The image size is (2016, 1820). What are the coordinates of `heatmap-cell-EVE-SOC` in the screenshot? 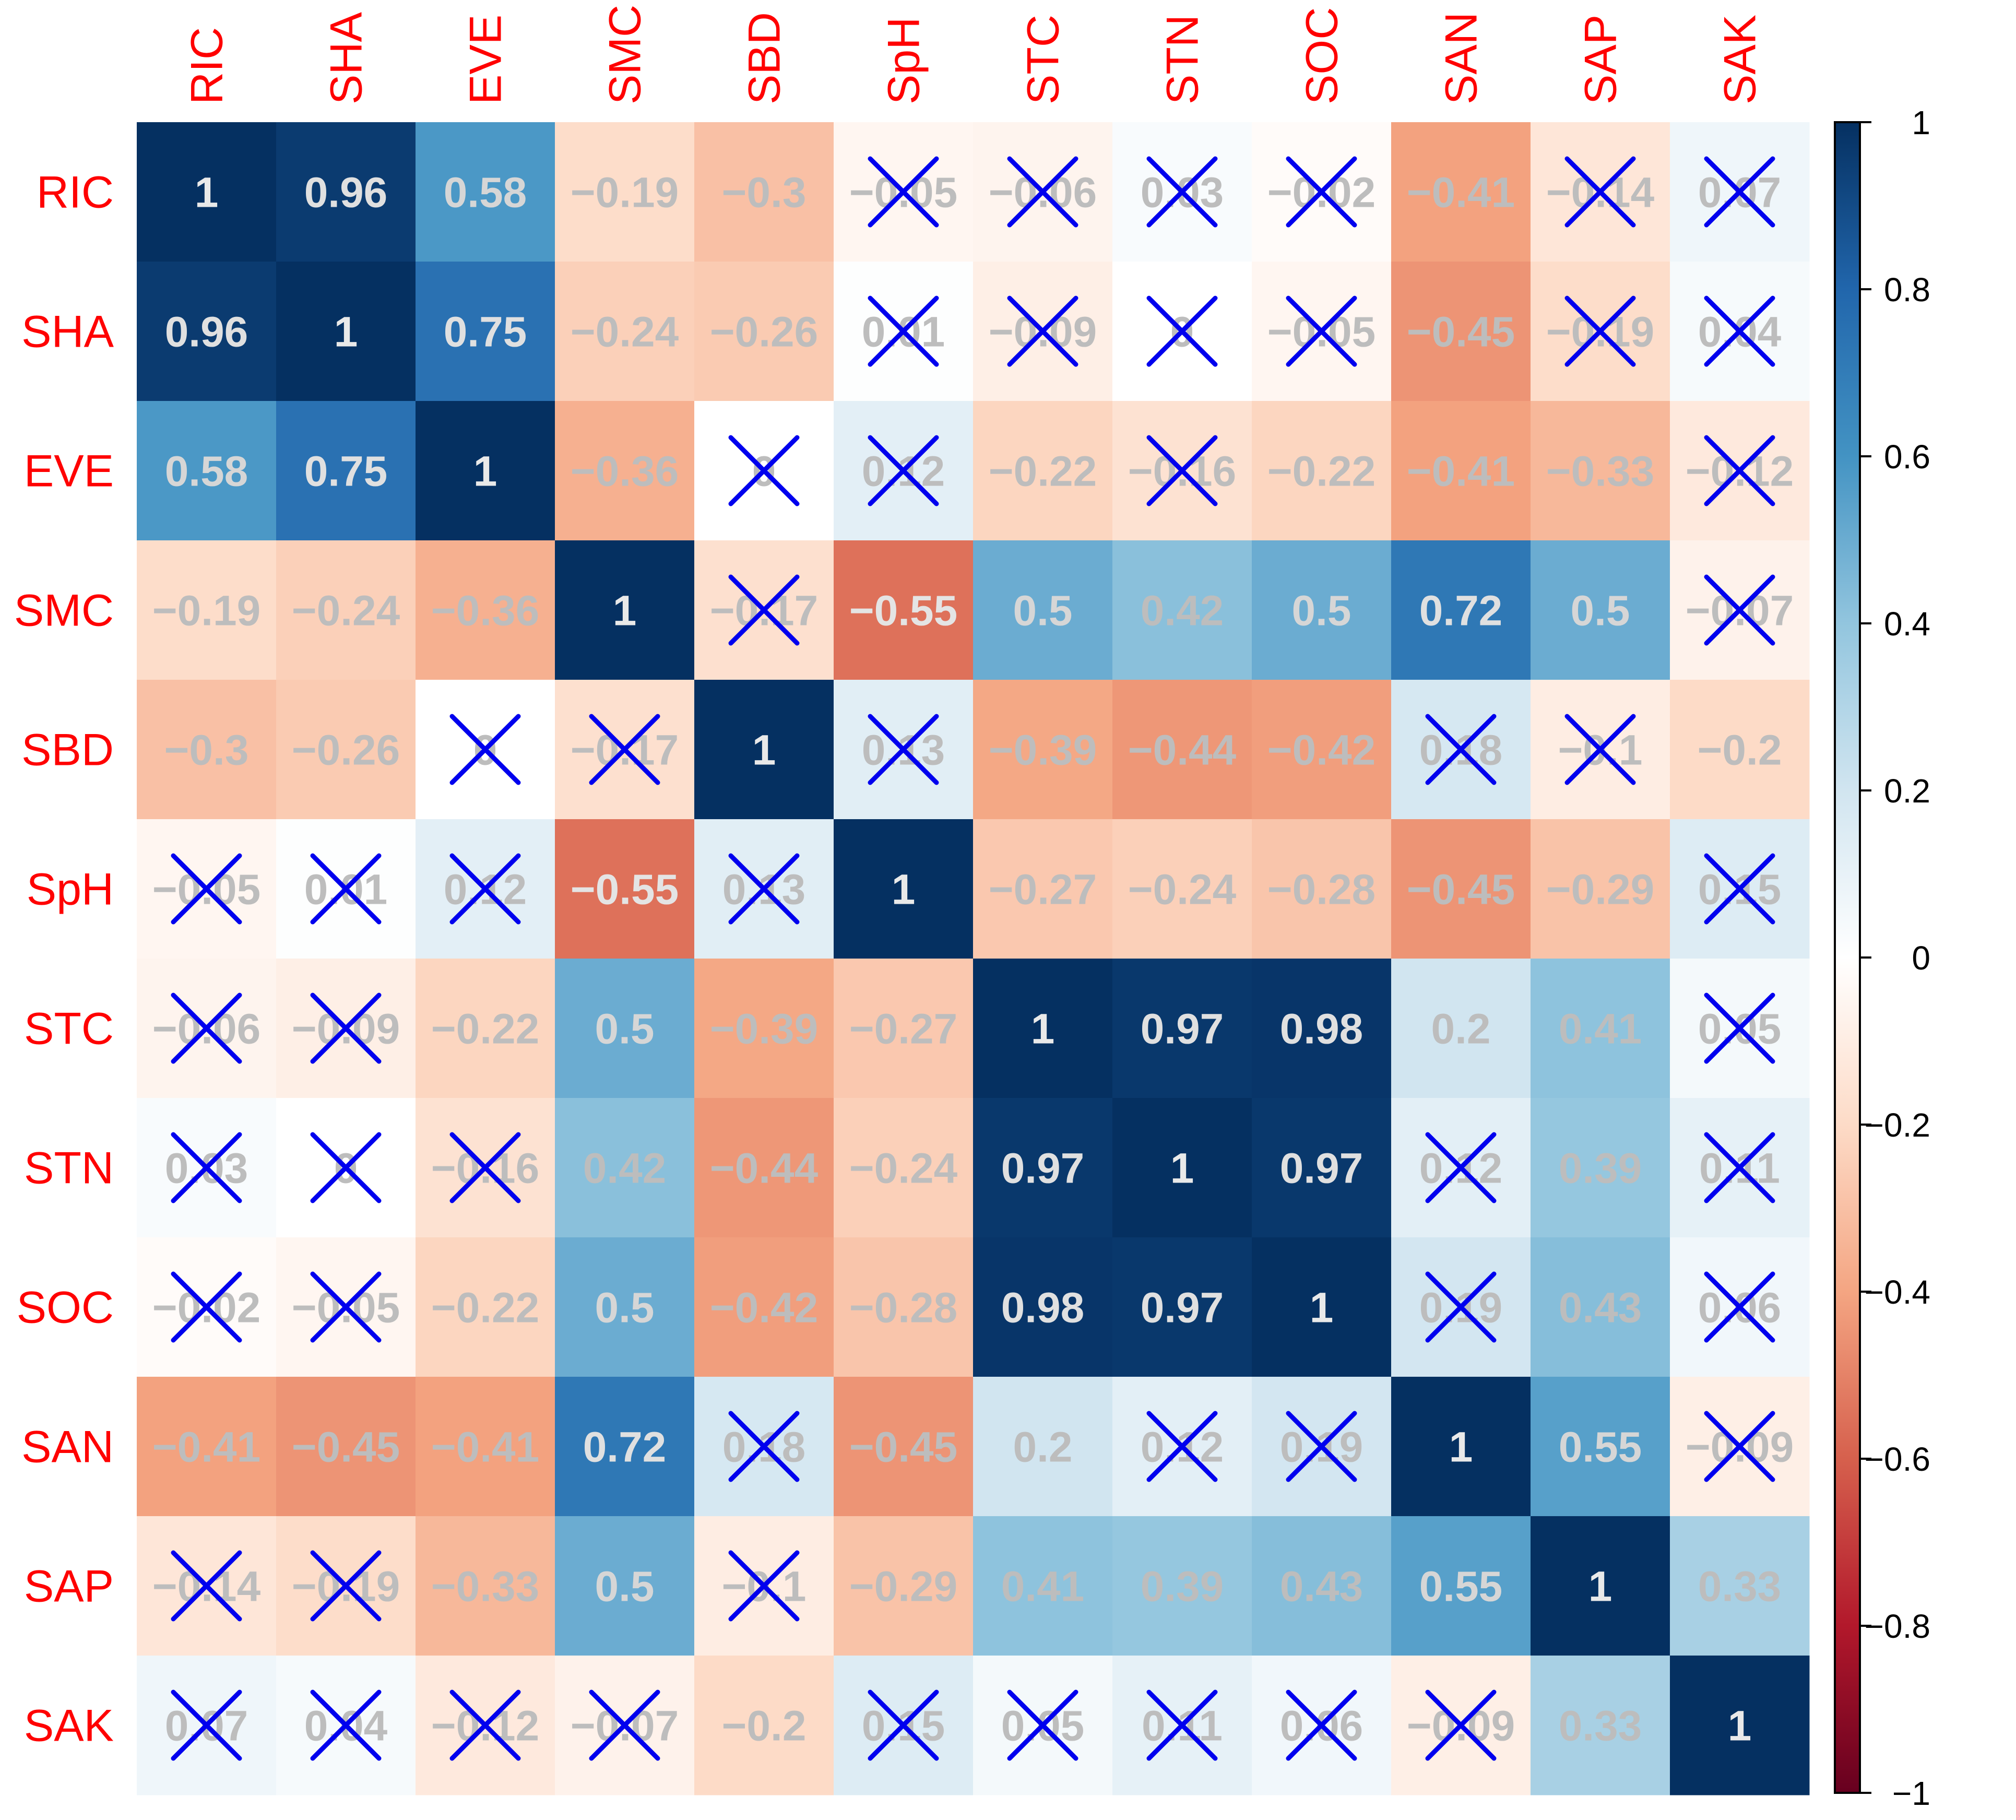 It's located at (1322, 471).